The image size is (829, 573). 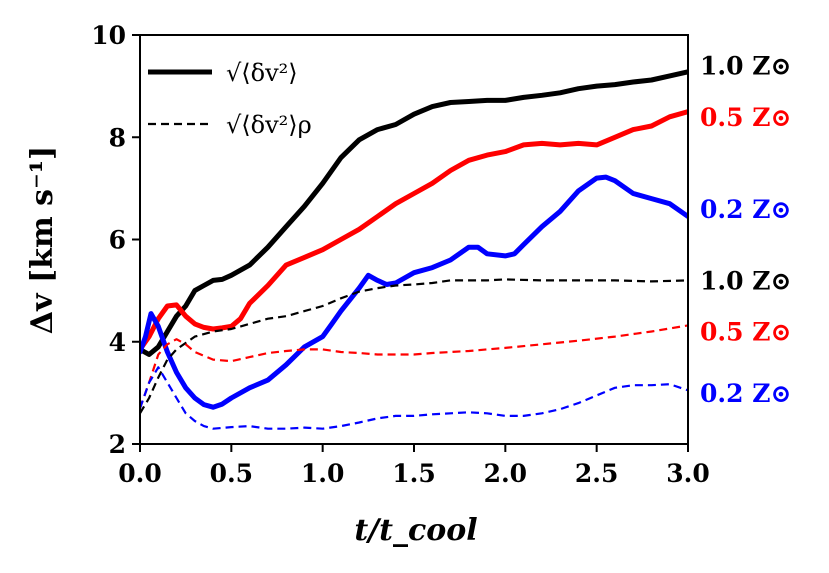 I want to click on series-label-5: 0.5 Z⊙, so click(x=745, y=332).